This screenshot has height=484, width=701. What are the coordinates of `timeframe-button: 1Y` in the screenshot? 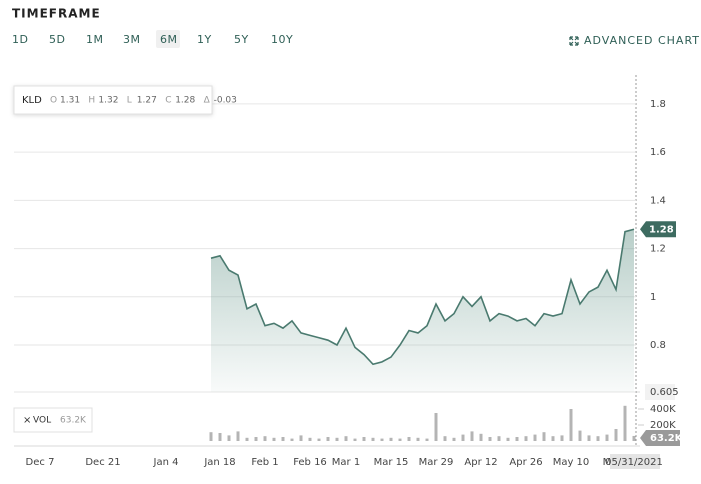 It's located at (204, 39).